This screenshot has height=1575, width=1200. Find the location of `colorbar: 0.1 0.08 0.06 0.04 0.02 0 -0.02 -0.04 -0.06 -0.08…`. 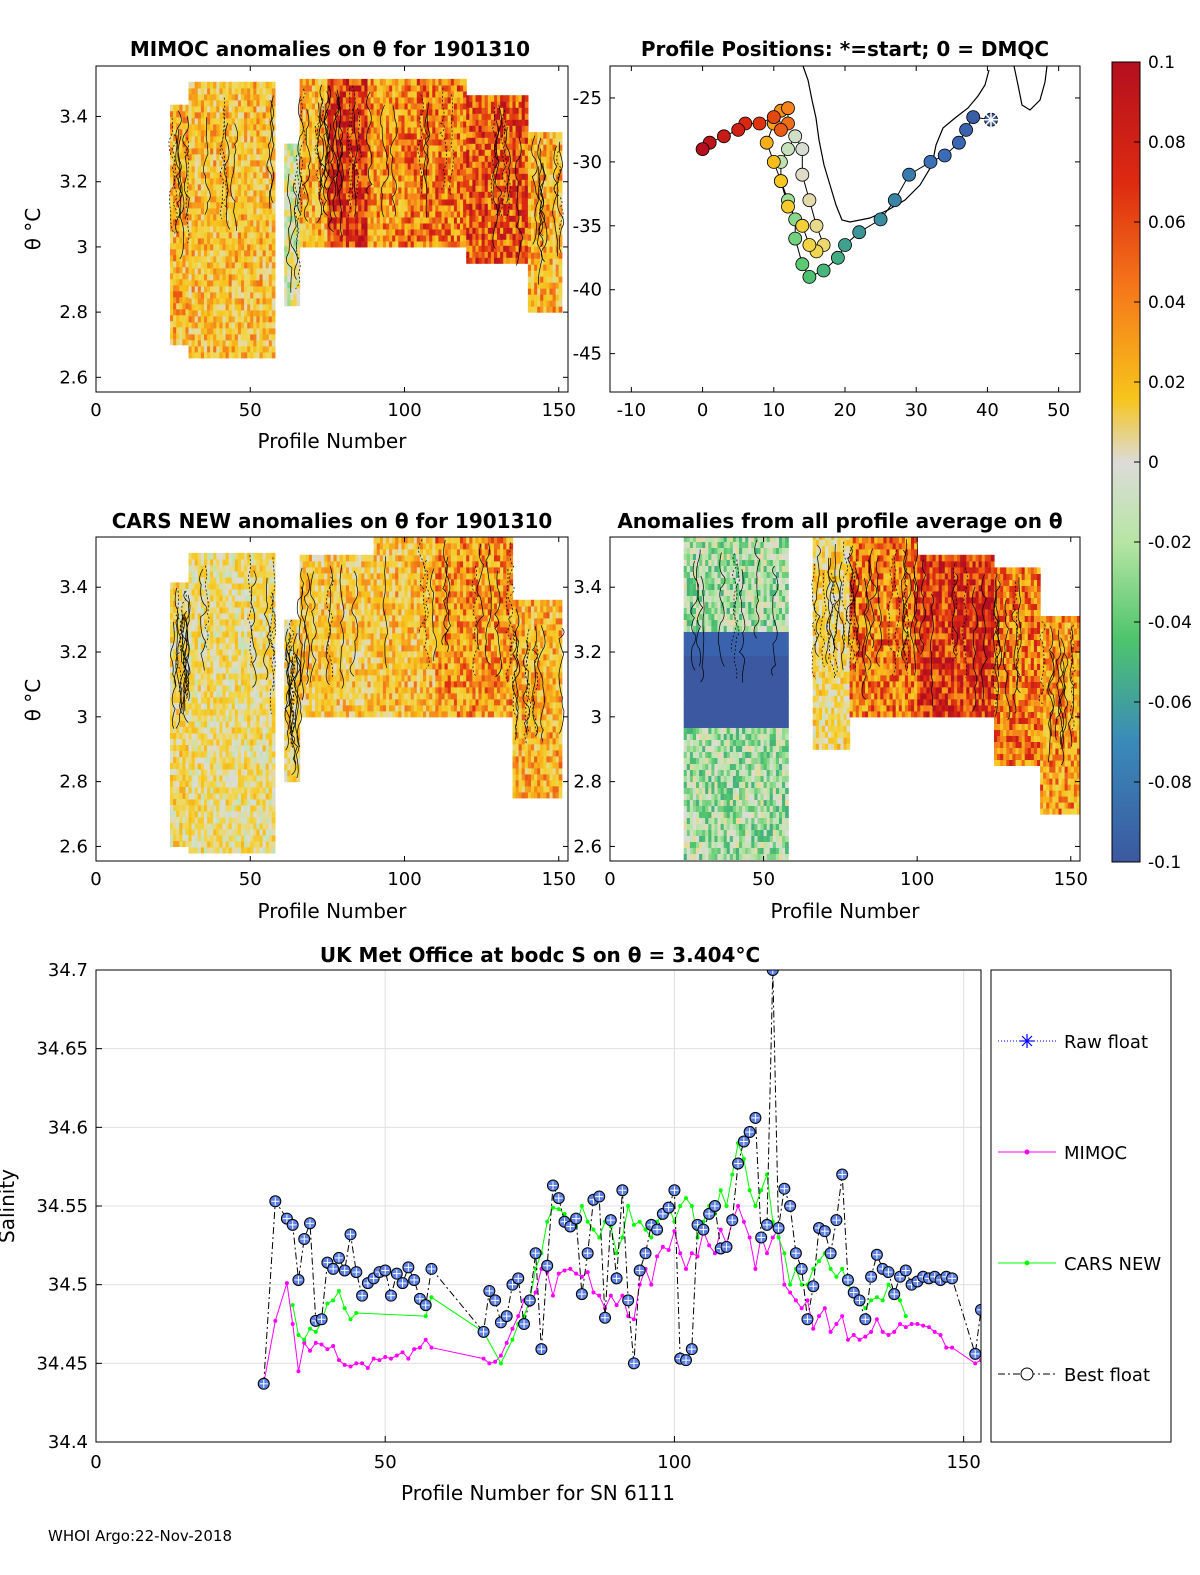

colorbar: 0.1 0.08 0.06 0.04 0.02 0 -0.02 -0.04 -0.06 -0.08… is located at coordinates (1151, 463).